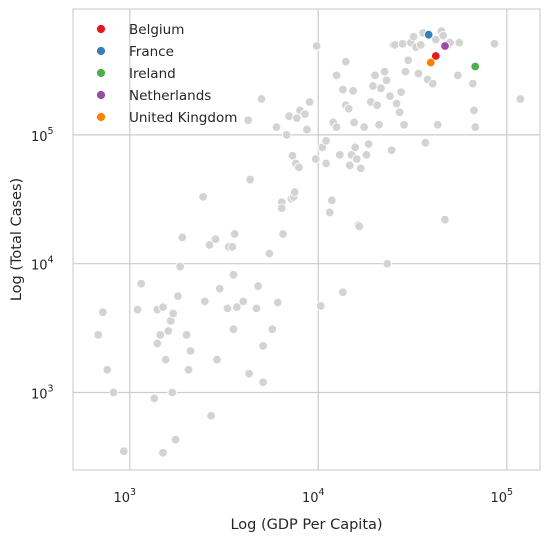 The width and height of the screenshot is (548, 543). I want to click on legend-marker-france, so click(101, 51).